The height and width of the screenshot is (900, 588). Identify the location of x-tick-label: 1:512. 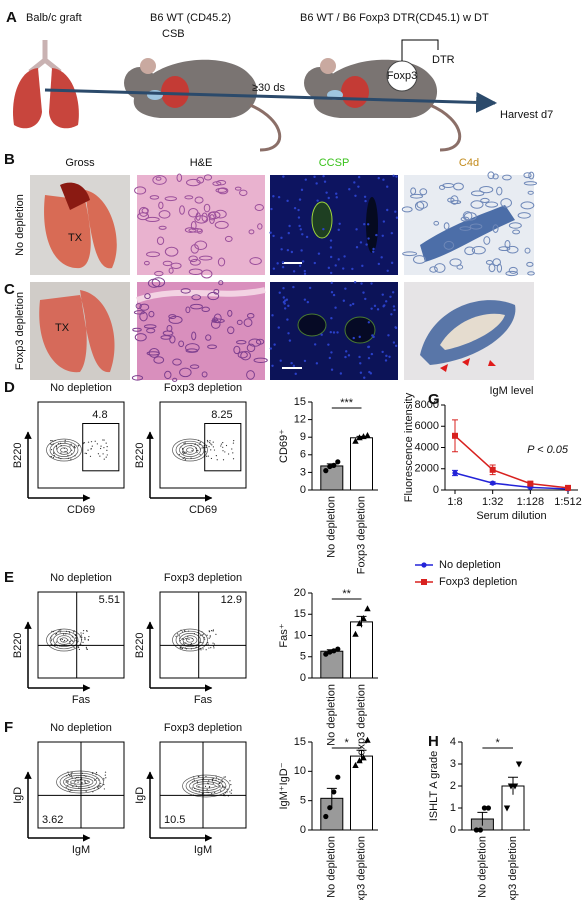
(568, 502).